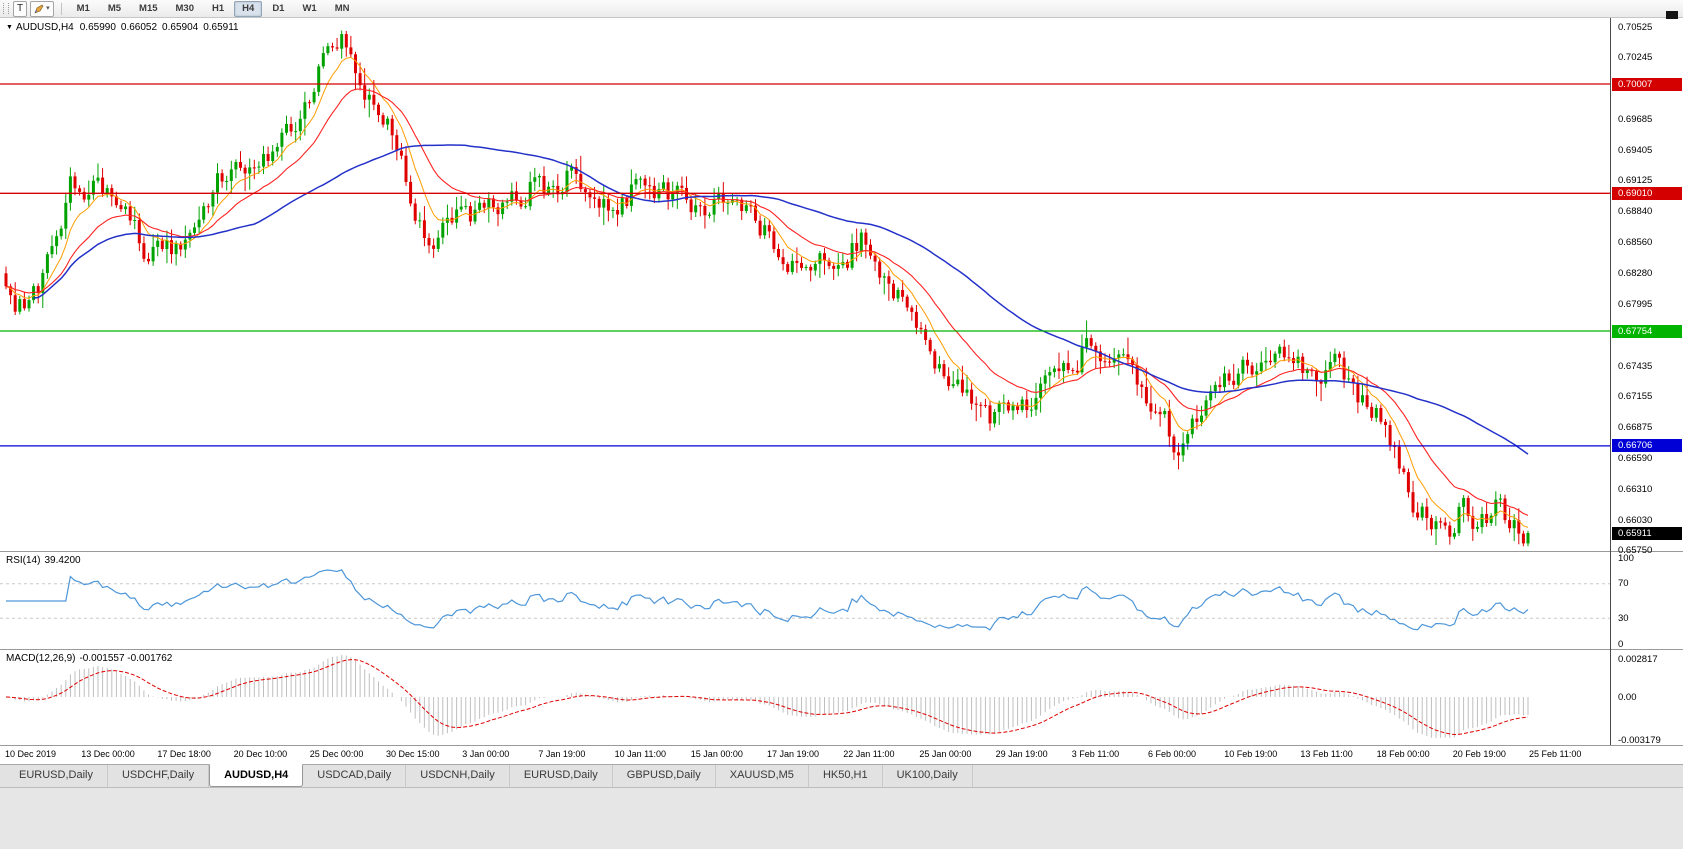 The image size is (1683, 849). I want to click on time-axis-label: 20 Dec 10:00, so click(260, 754).